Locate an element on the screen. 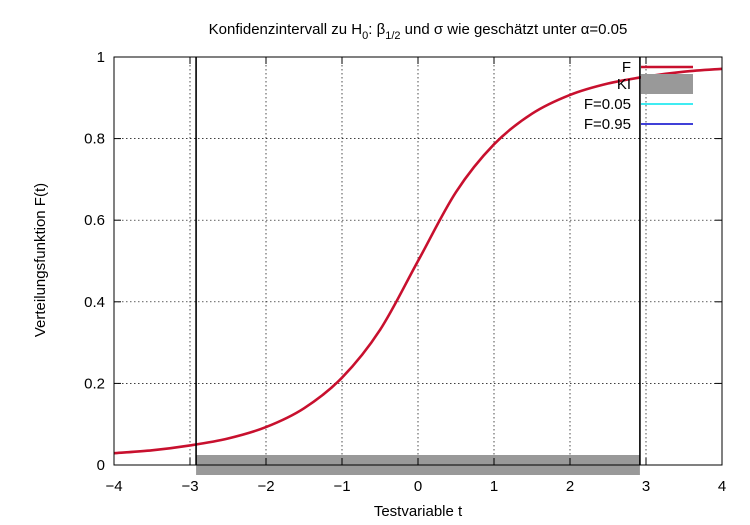  x-tick-labels: −4 −3 −2 −1 0 1 2 3 4 is located at coordinates (415, 486).